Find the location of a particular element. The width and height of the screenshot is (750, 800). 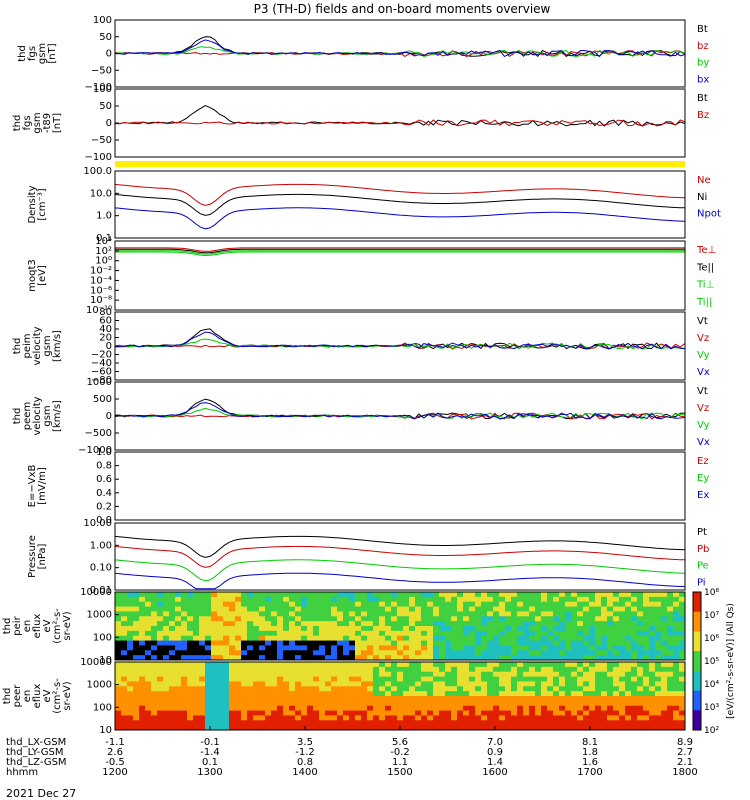

legend-entry: Ni is located at coordinates (702, 197).